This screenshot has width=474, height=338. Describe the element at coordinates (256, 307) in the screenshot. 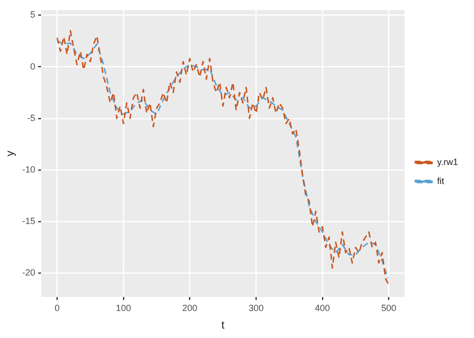

I see `x-tick-label: 300` at that location.